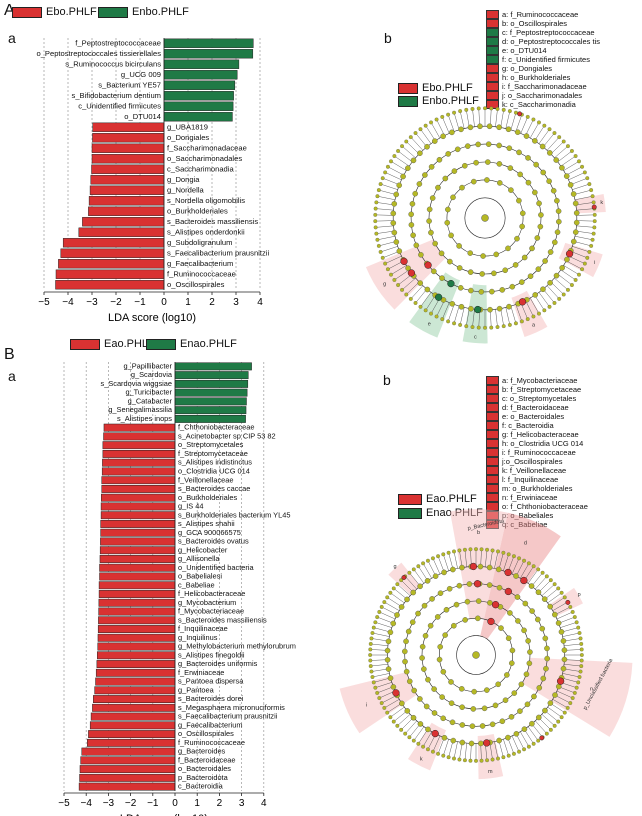 The height and width of the screenshot is (816, 642). Describe the element at coordinates (537, 380) in the screenshot. I see `taxa-key-item: a: f_Mycobacteriaceae` at that location.